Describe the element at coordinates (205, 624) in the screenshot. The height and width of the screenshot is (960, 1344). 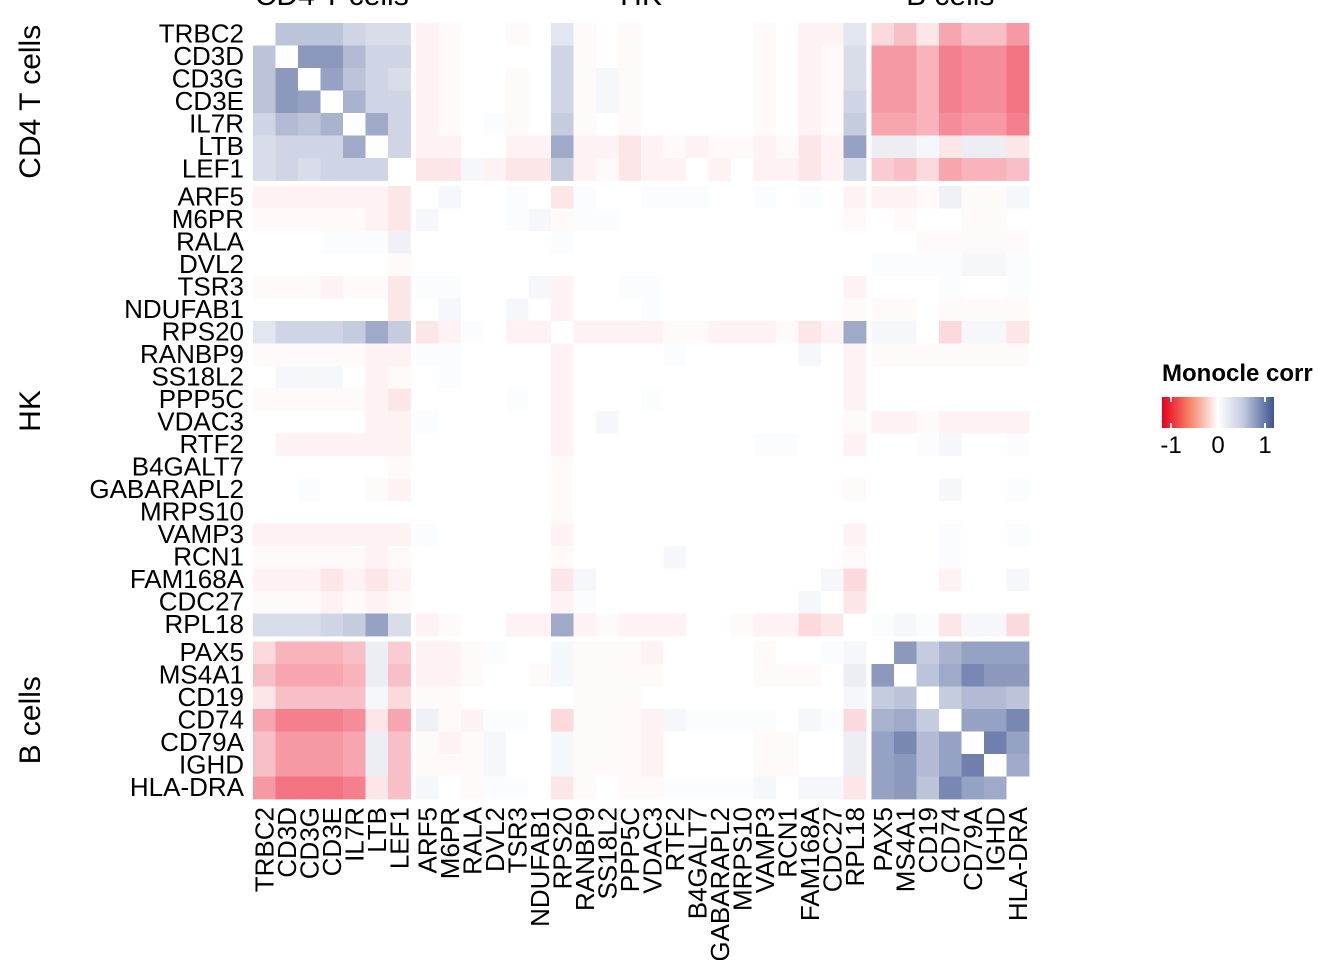
I see `row-label: RPL18` at that location.